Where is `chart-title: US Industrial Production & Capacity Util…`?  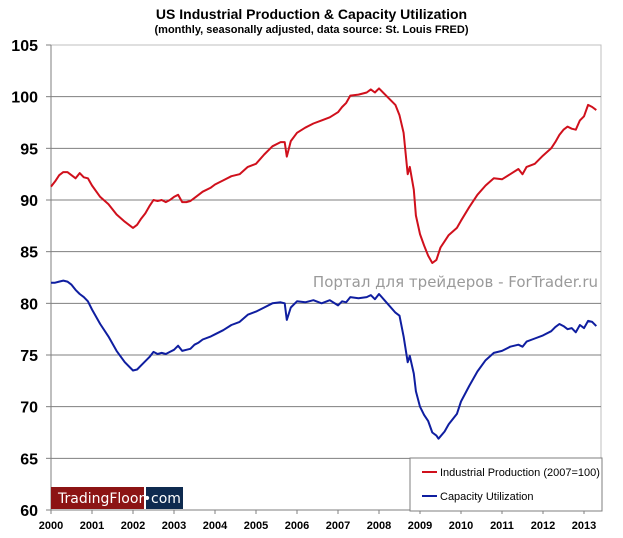 chart-title: US Industrial Production & Capacity Util… is located at coordinates (311, 14).